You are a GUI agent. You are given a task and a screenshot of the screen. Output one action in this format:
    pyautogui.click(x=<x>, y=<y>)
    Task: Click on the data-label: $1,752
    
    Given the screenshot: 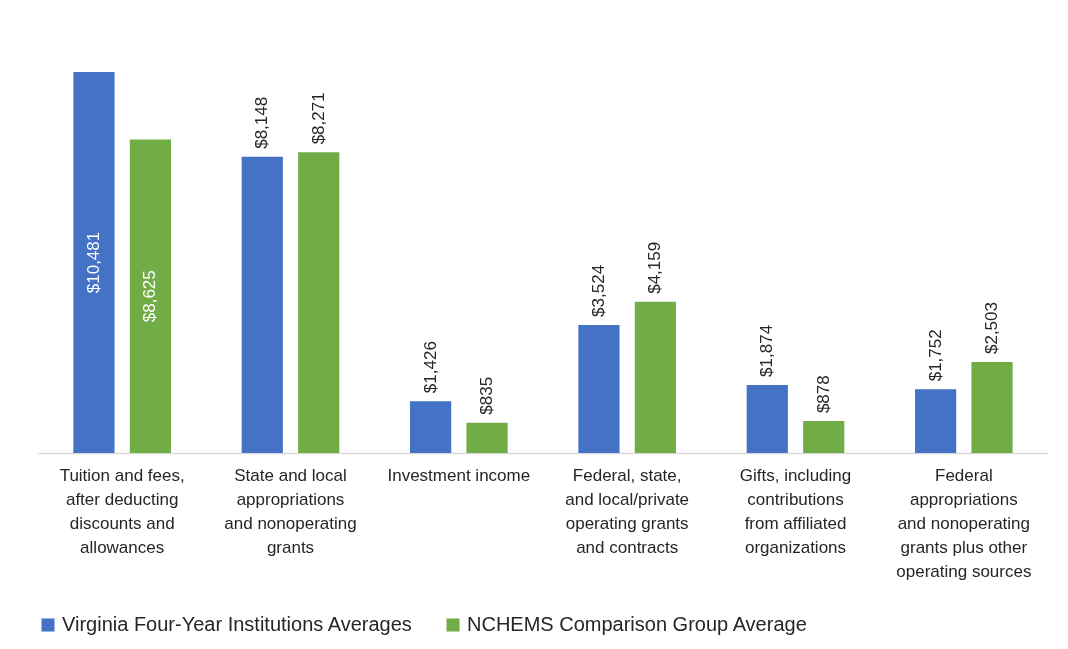 What is the action you would take?
    pyautogui.click(x=935, y=355)
    